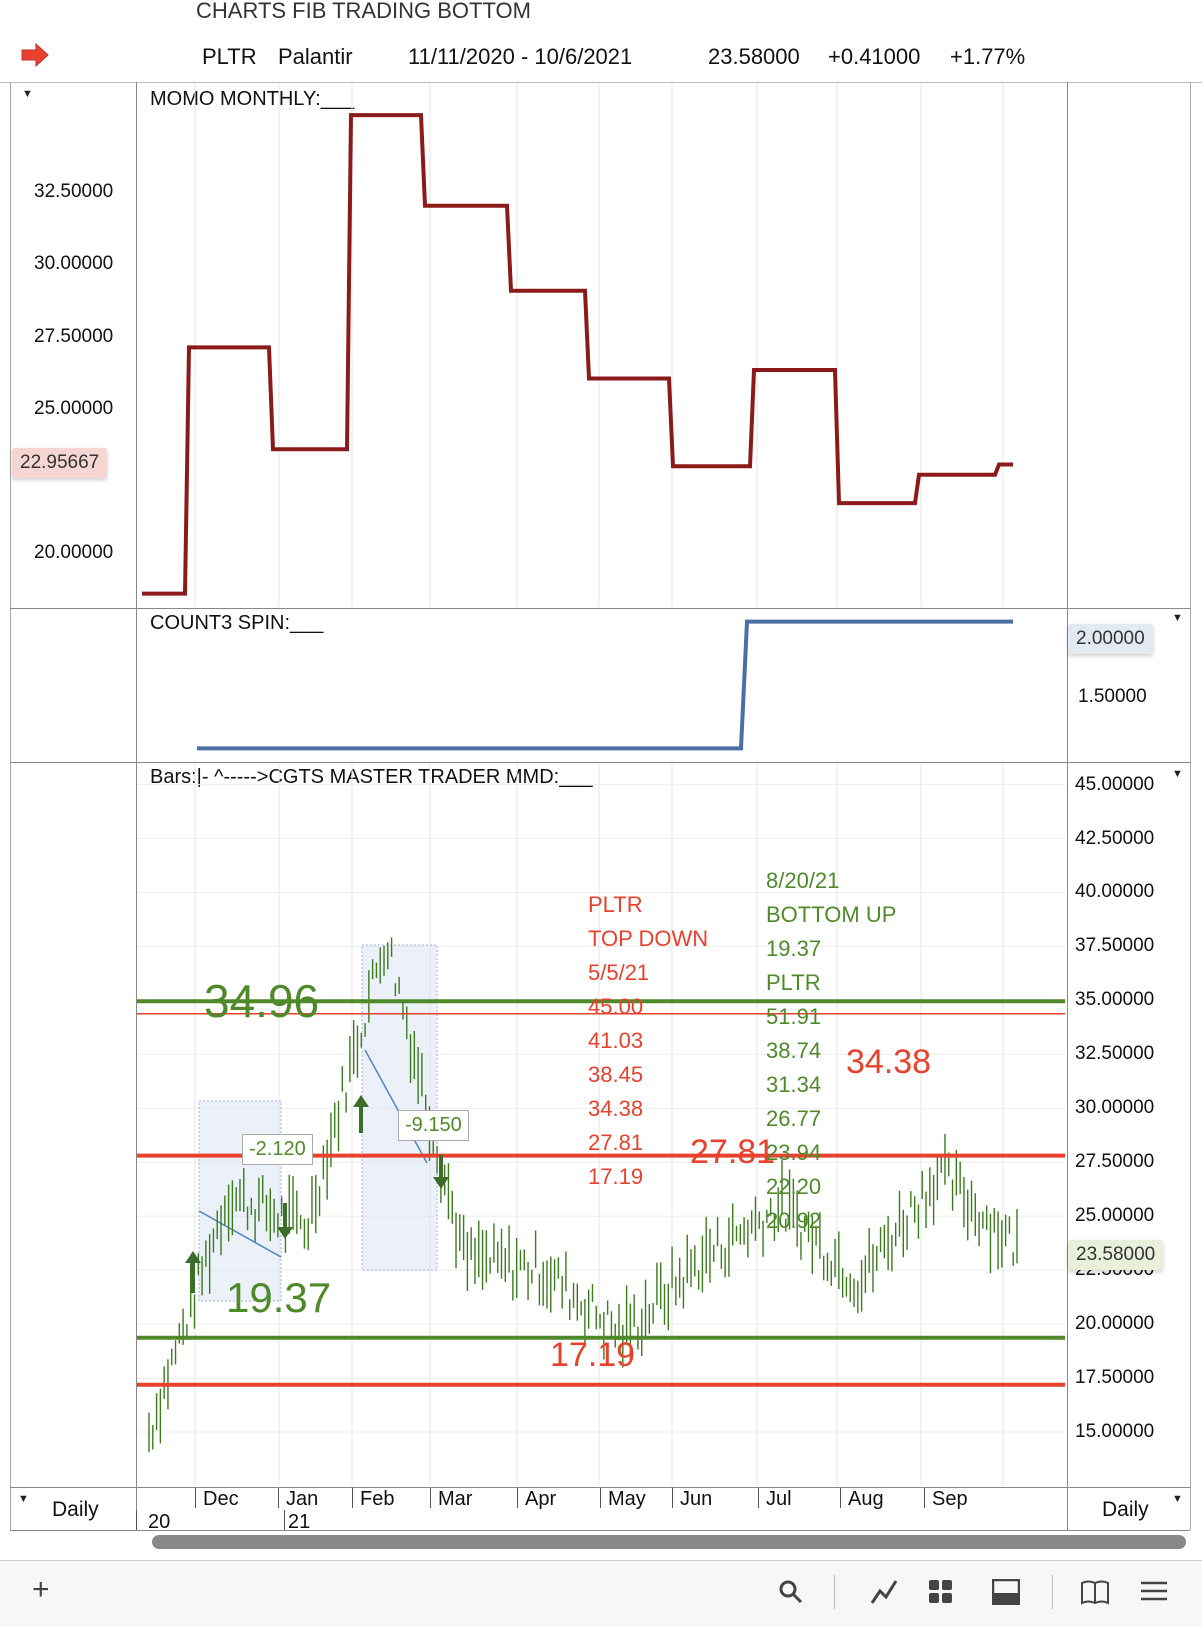  I want to click on window-title: CHARTS FIB TRADING BOTTOM, so click(601, 15).